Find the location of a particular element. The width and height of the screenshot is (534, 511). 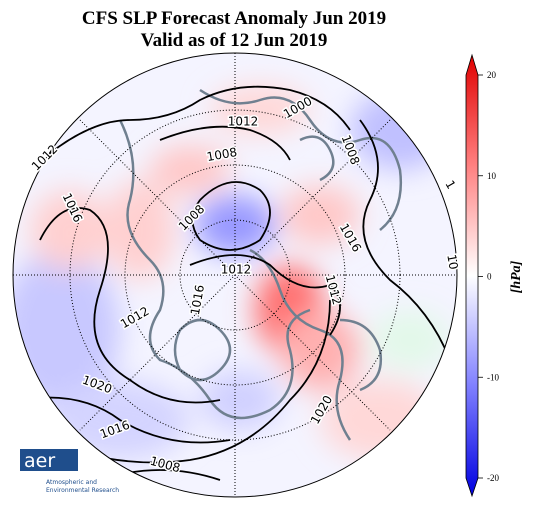

contour-label: 1008 is located at coordinates (222, 154).